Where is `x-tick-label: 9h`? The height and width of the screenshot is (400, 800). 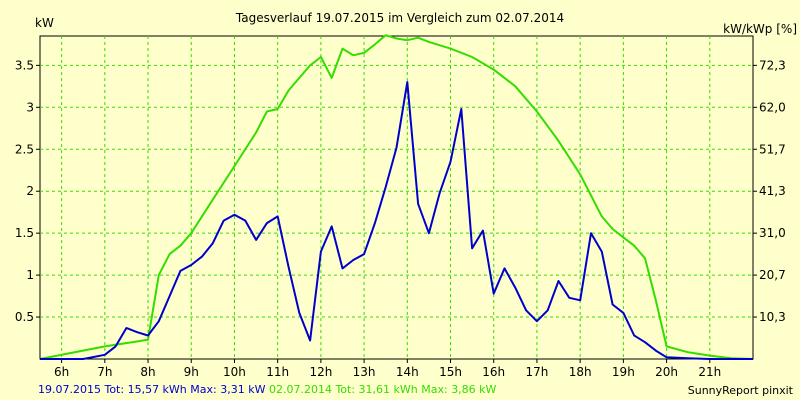 x-tick-label: 9h is located at coordinates (191, 372).